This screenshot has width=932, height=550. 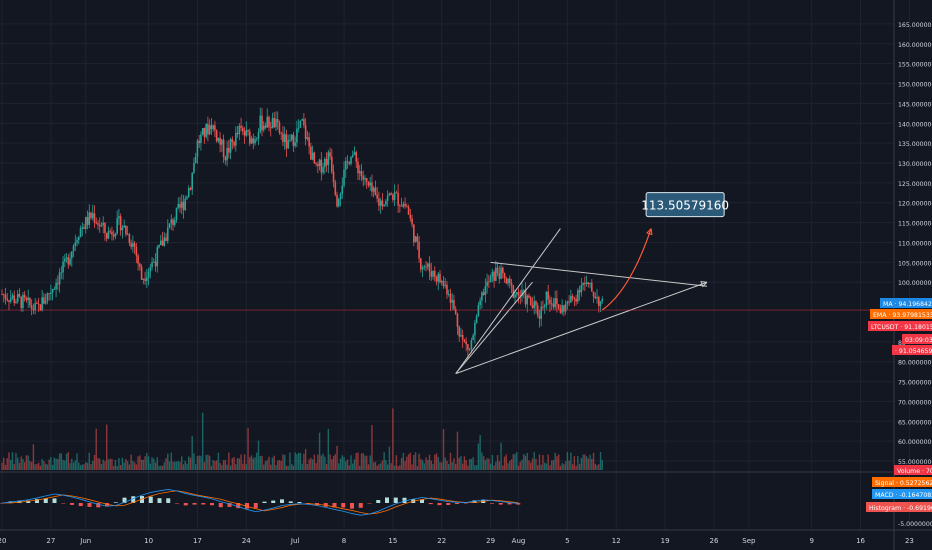 I want to click on low-marker-tag-box, so click(x=912, y=350).